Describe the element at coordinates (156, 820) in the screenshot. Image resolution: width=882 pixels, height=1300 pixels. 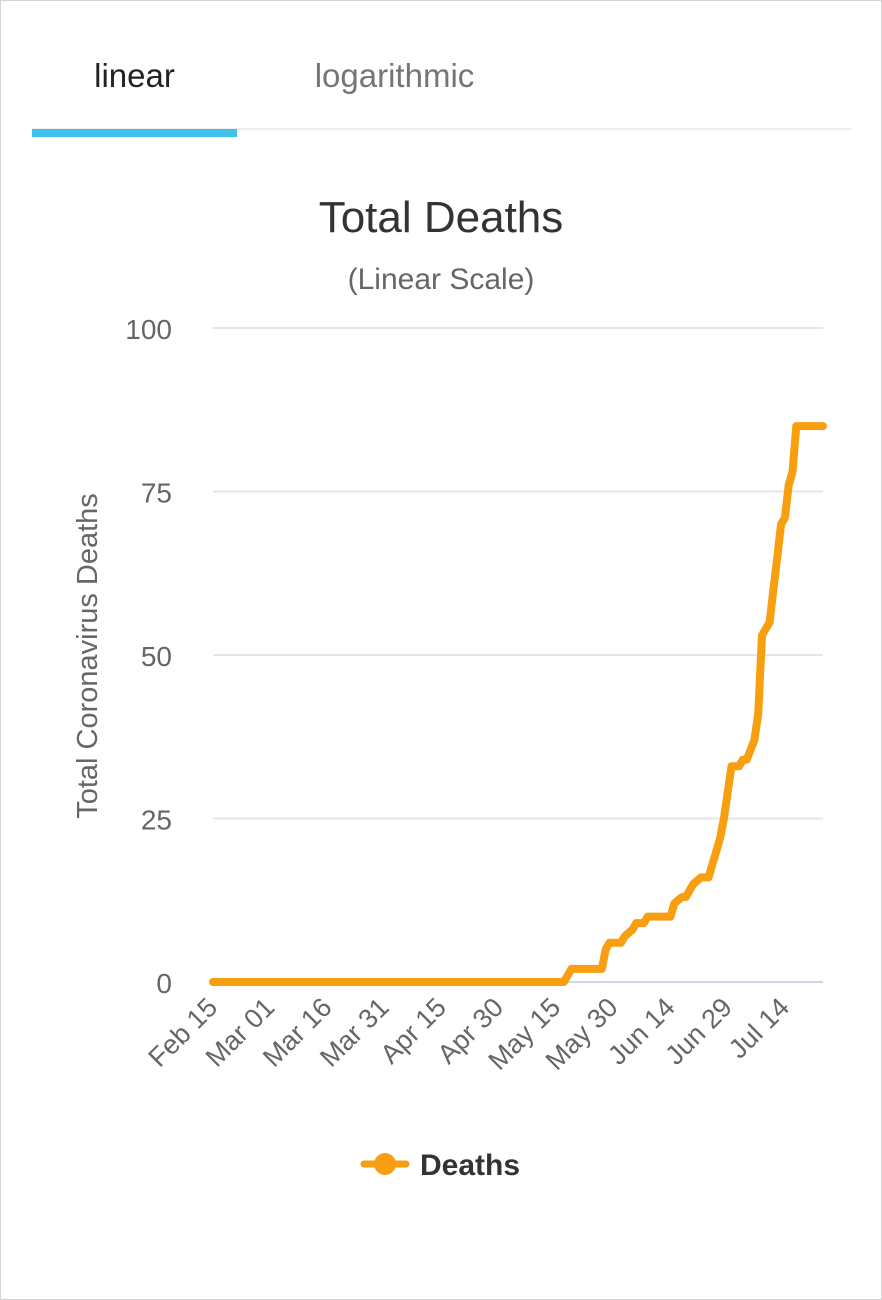
I see `y-tick-label: 25` at that location.